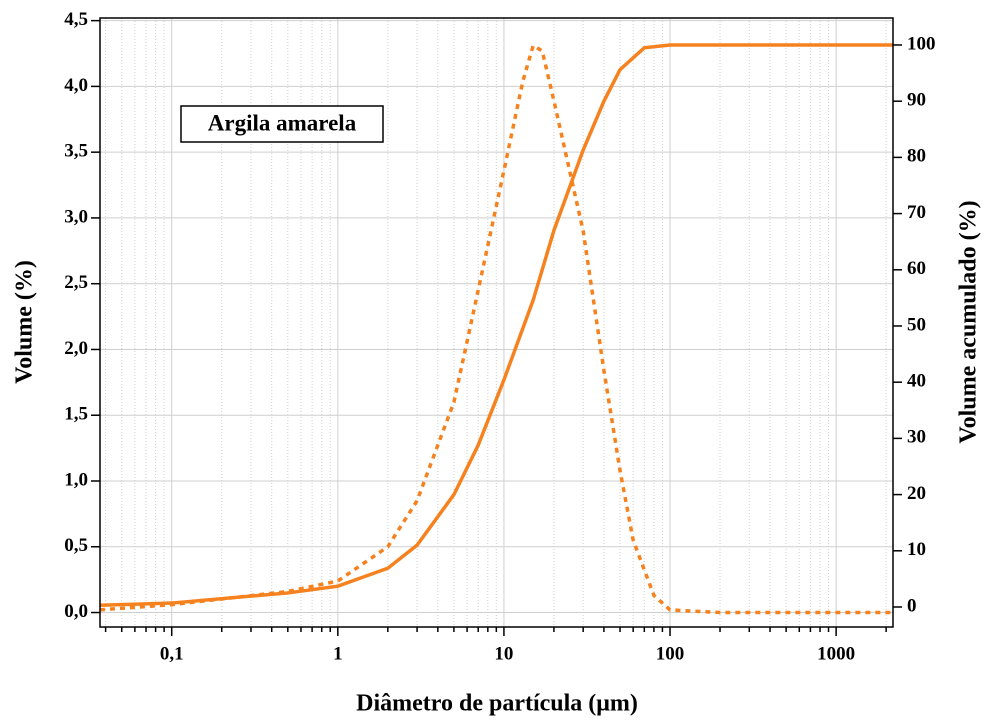 This screenshot has height=725, width=990. I want to click on x-tick-label: 1, so click(338, 653).